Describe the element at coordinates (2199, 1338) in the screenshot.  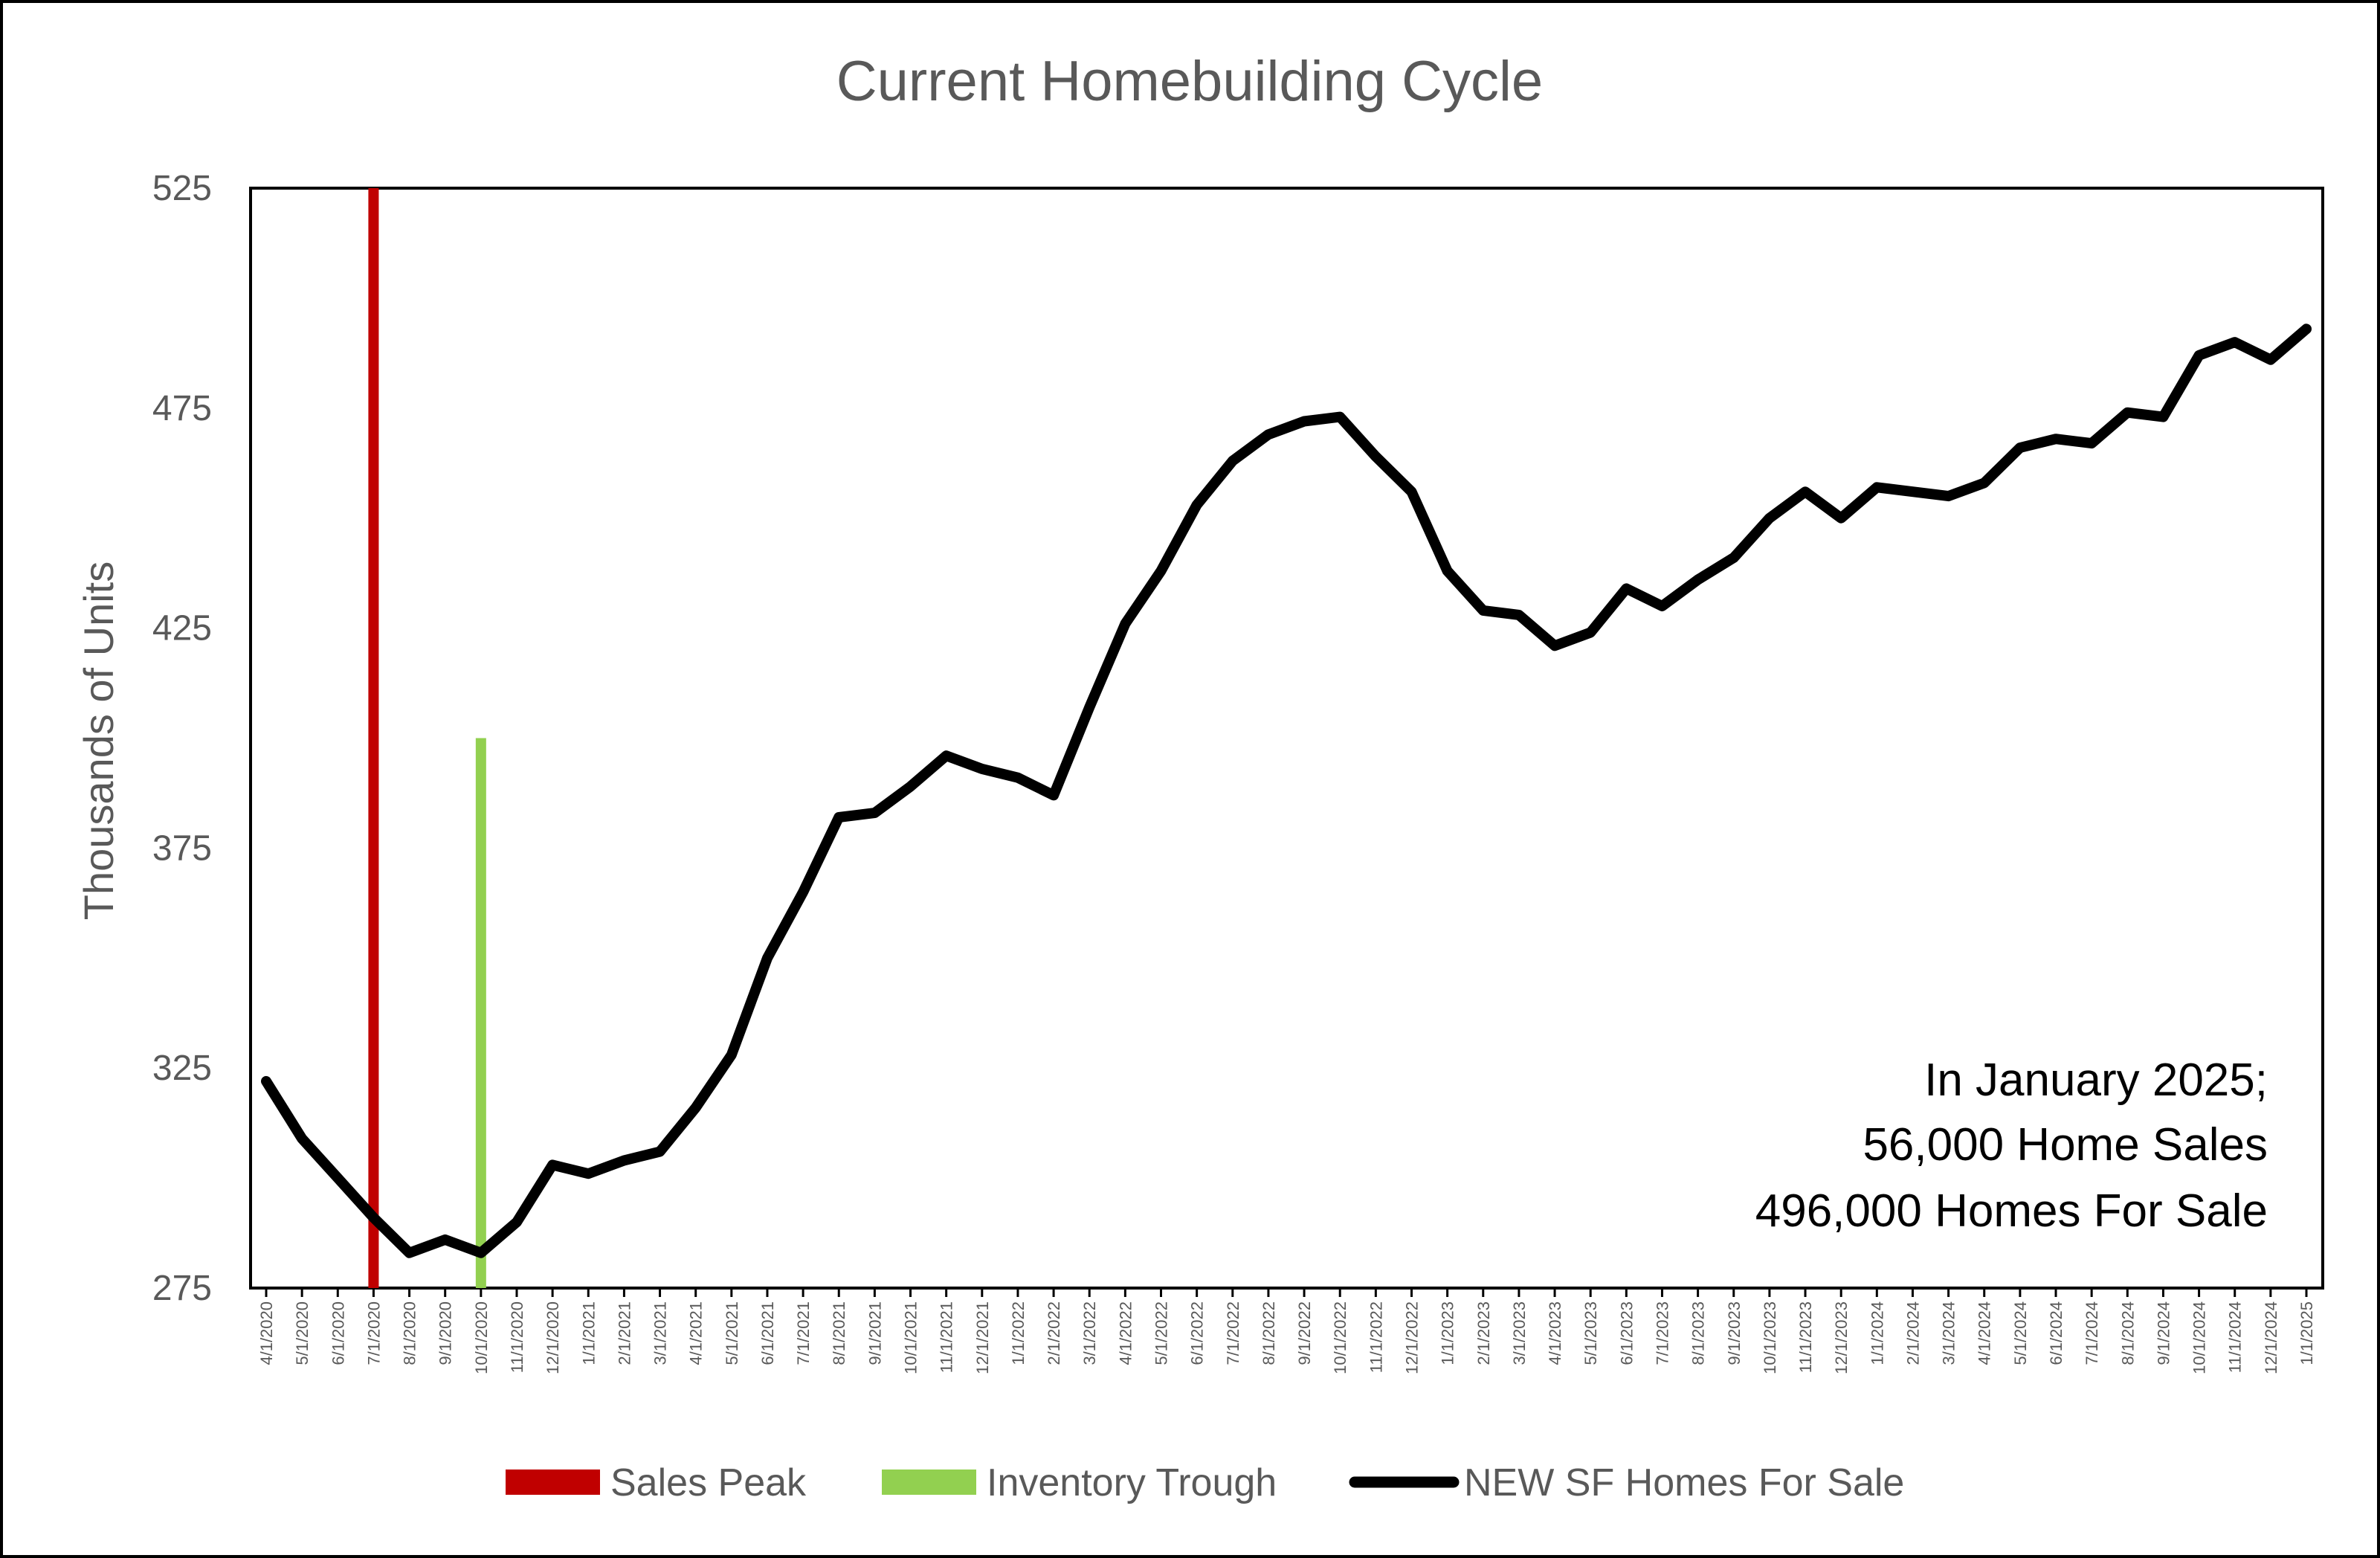
I see `x-tick-label: 10/1/2024` at that location.